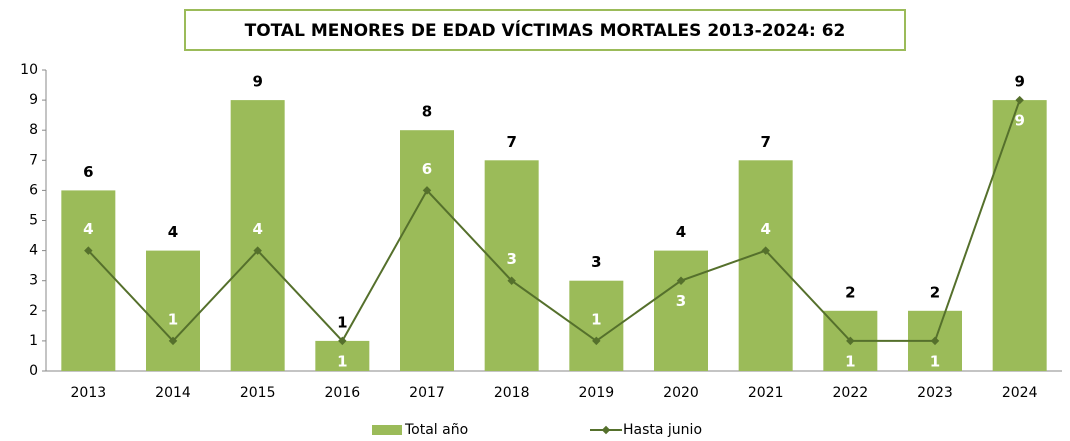 The image size is (1070, 441). Describe the element at coordinates (173, 393) in the screenshot. I see `x-tick-label: 2014` at that location.